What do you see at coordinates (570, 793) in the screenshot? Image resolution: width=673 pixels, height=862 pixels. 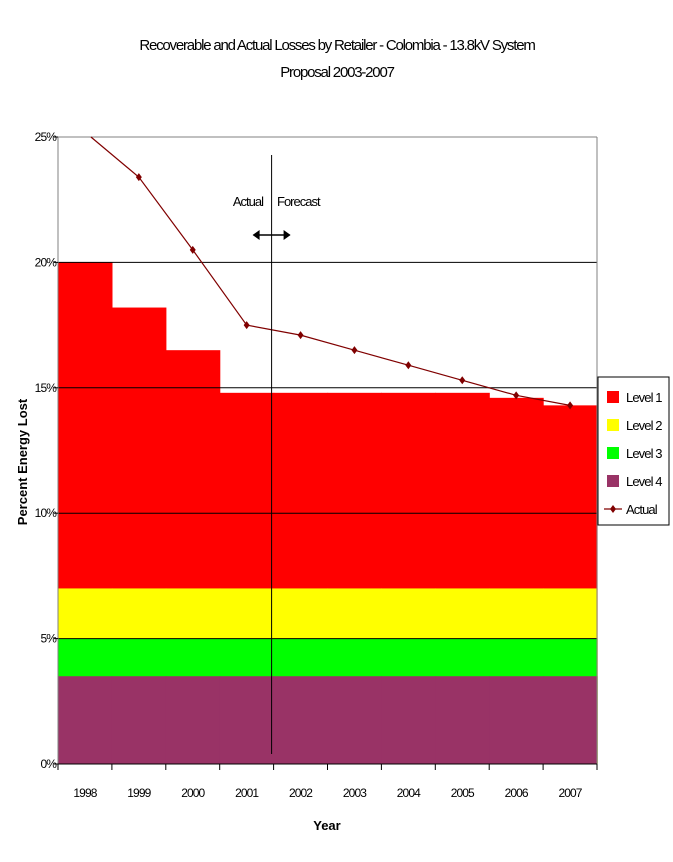 I see `x-tick-label: 2007` at bounding box center [570, 793].